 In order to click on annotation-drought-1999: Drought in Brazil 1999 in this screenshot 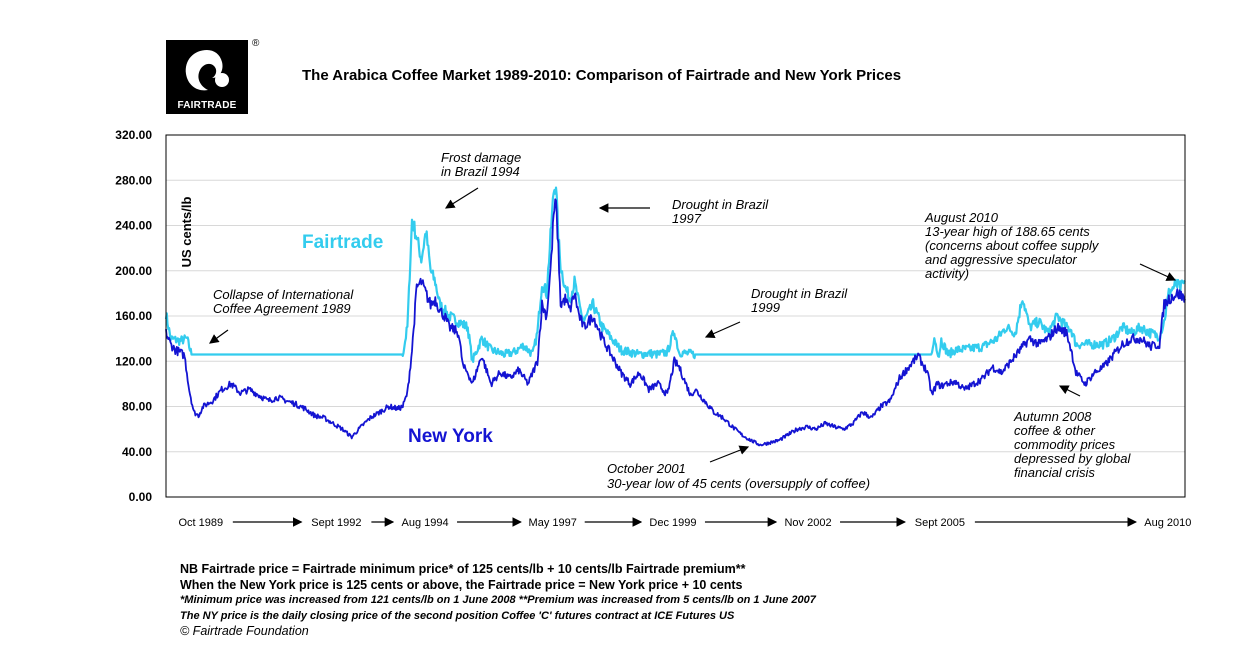, I will do `click(799, 300)`.